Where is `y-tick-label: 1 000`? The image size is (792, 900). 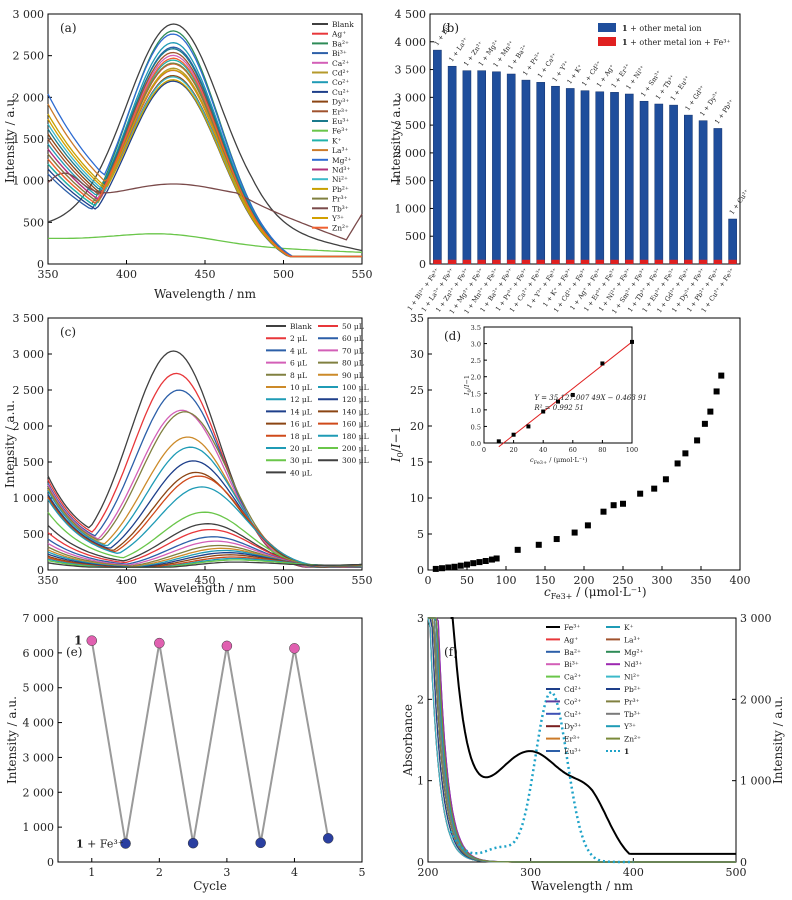 y-tick-label: 1 000 is located at coordinates (39, 827).